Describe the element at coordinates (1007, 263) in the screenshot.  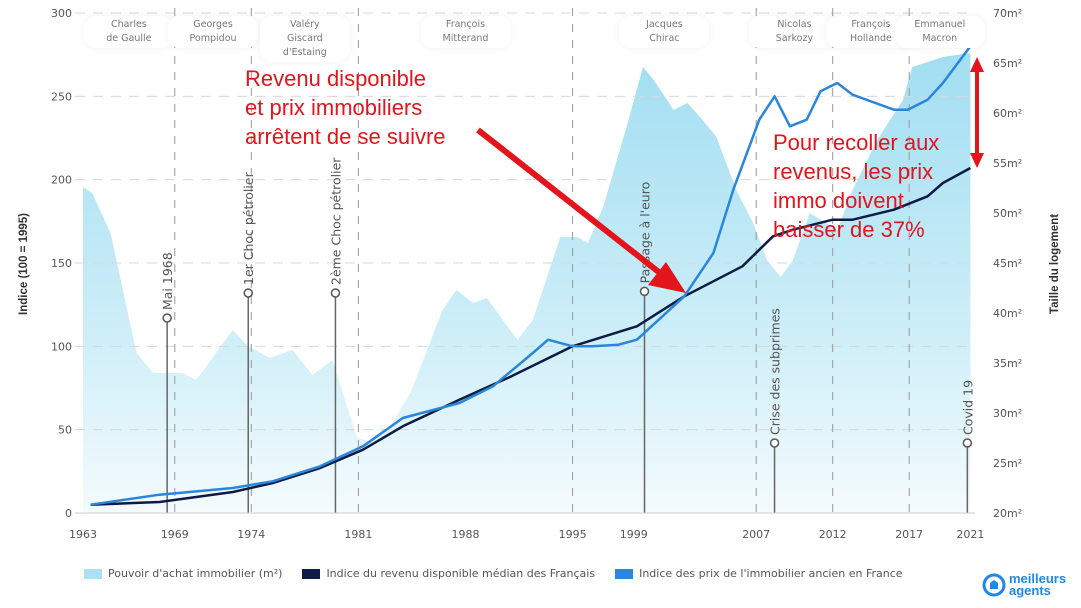
I see `y2-tick-label: 45m²` at that location.